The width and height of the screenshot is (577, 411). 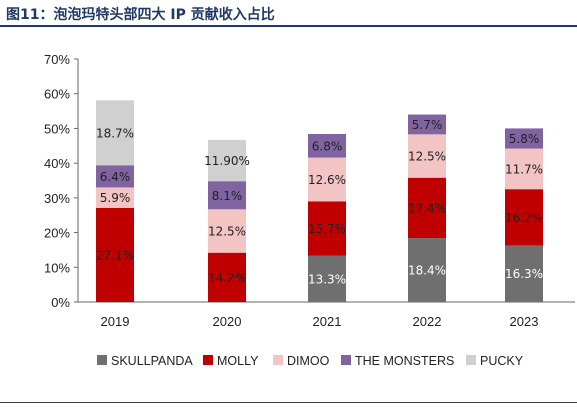 I want to click on data-label: 14.2%, so click(x=227, y=278).